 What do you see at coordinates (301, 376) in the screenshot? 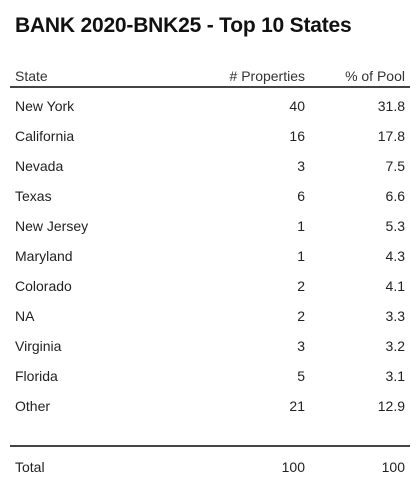
I see `row-properties: 5` at bounding box center [301, 376].